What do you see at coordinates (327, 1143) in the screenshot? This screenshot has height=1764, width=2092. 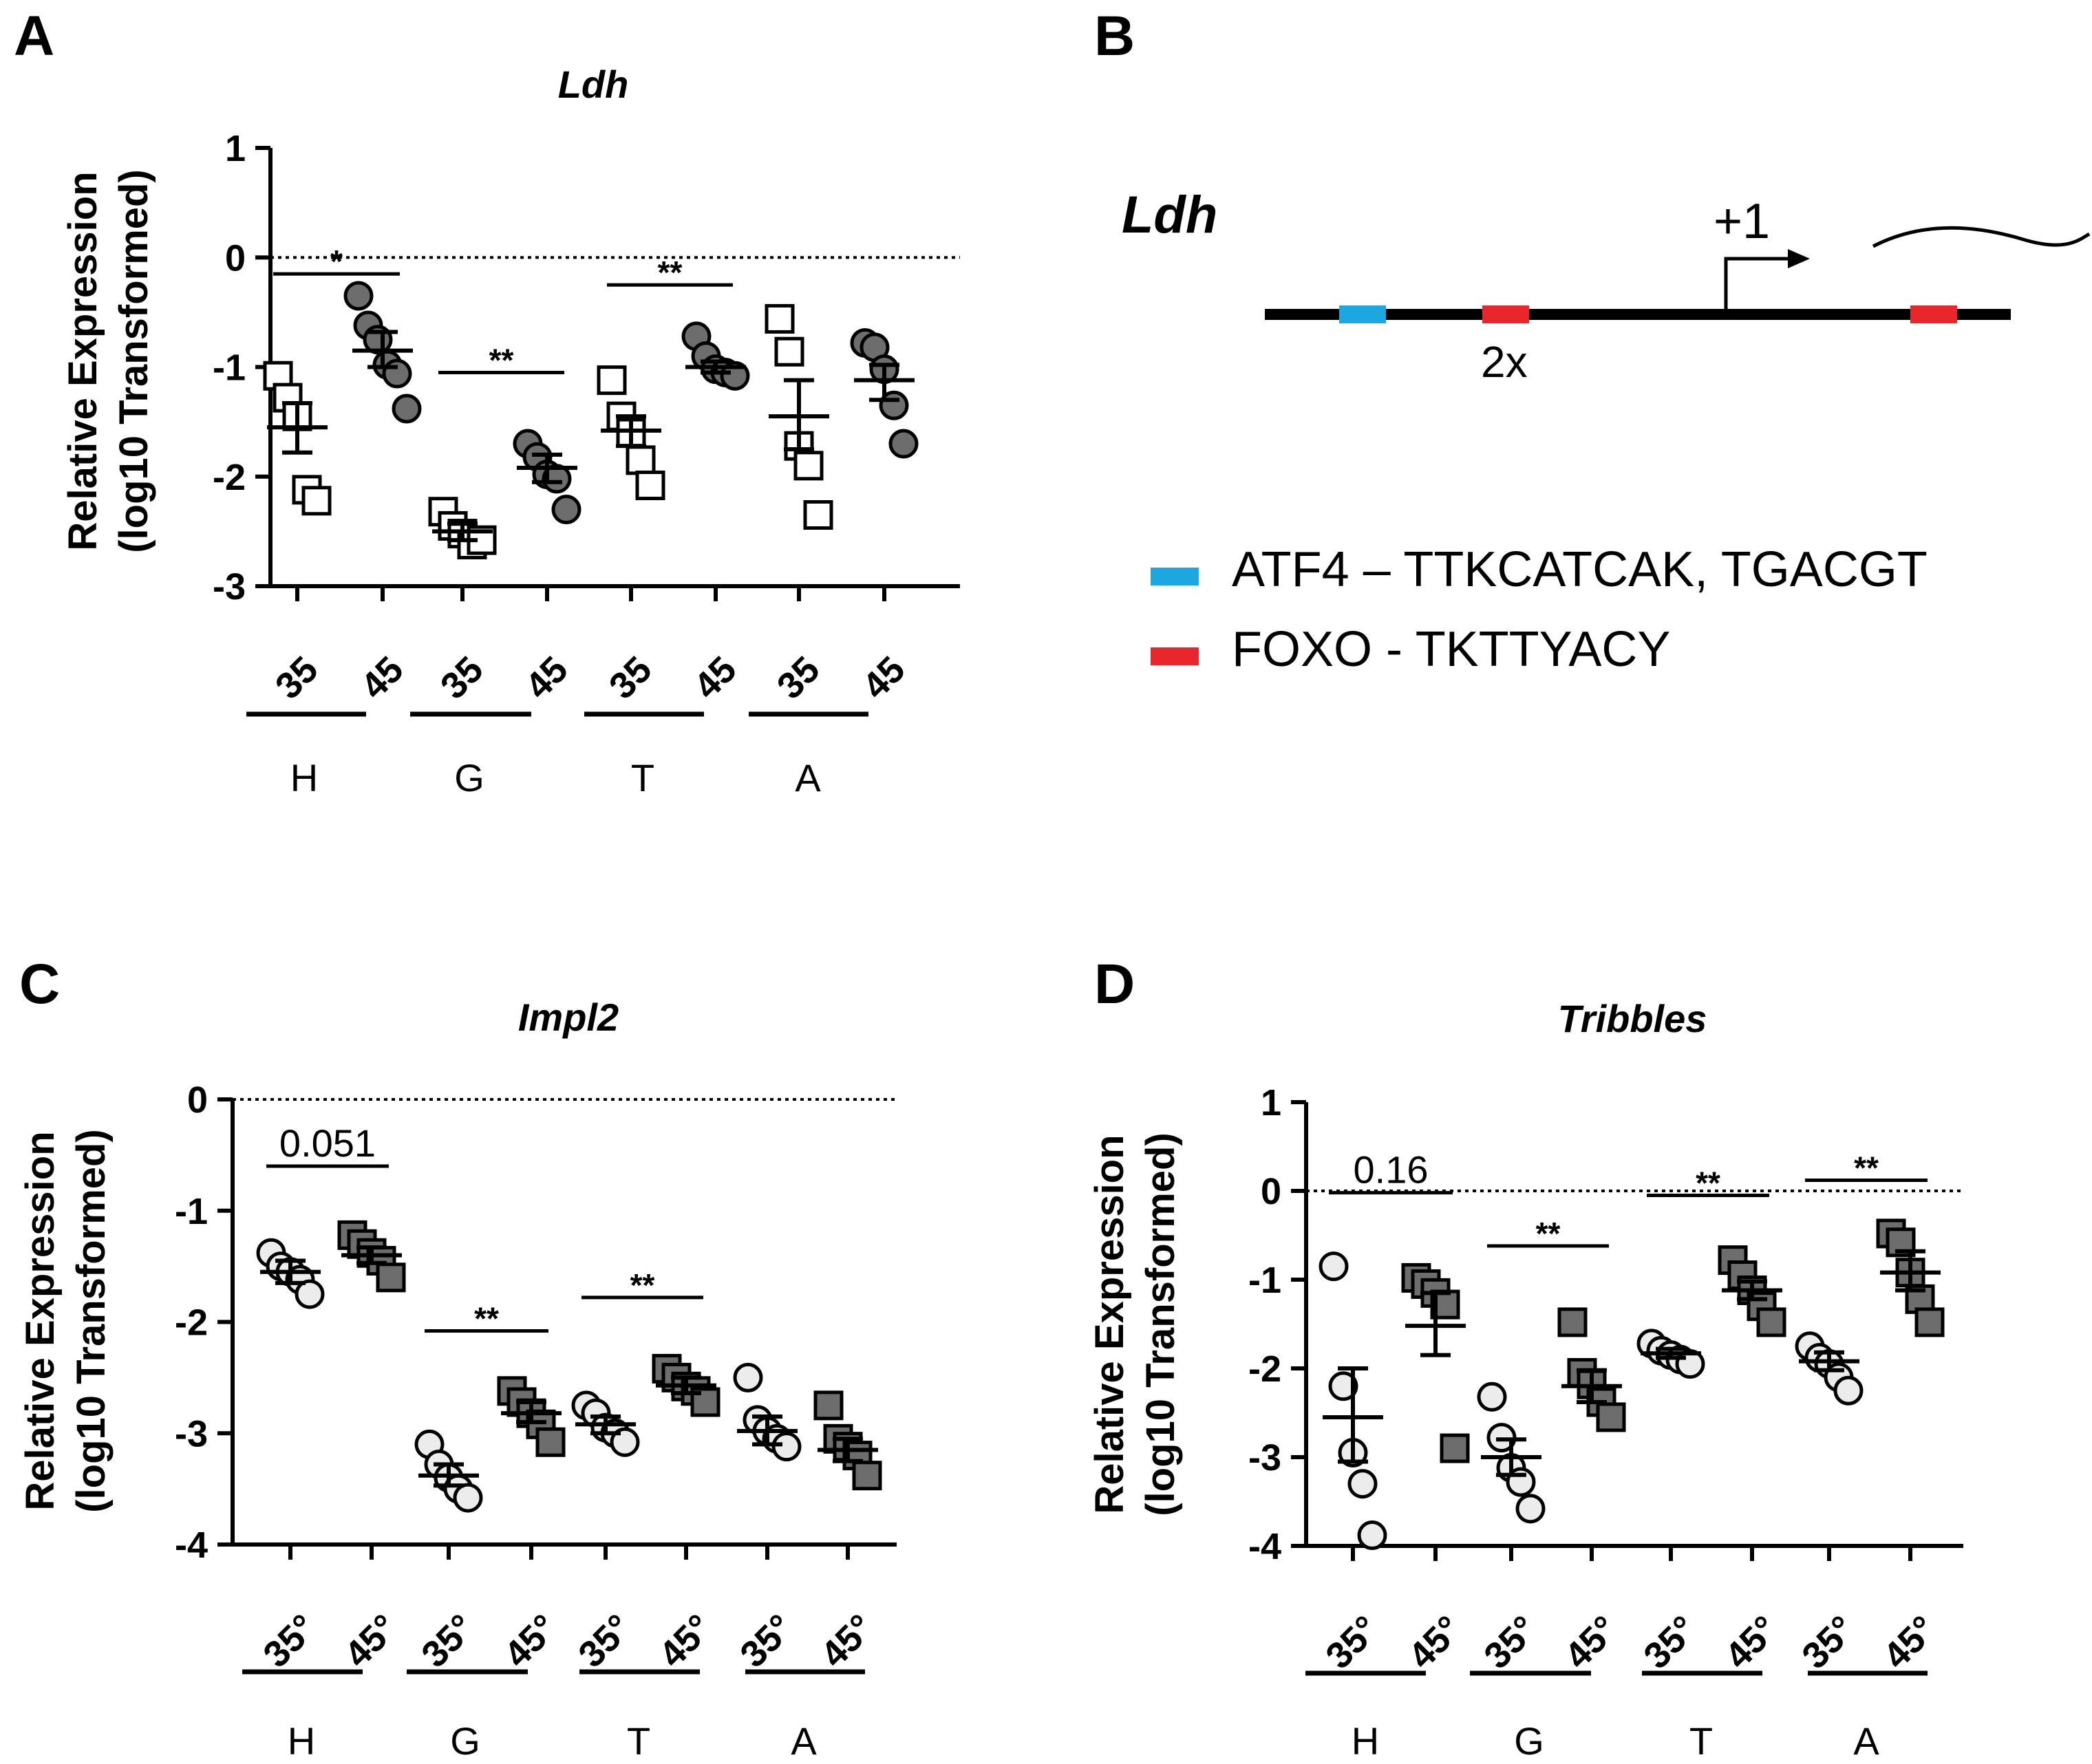 I see `significance-label: 0.051` at bounding box center [327, 1143].